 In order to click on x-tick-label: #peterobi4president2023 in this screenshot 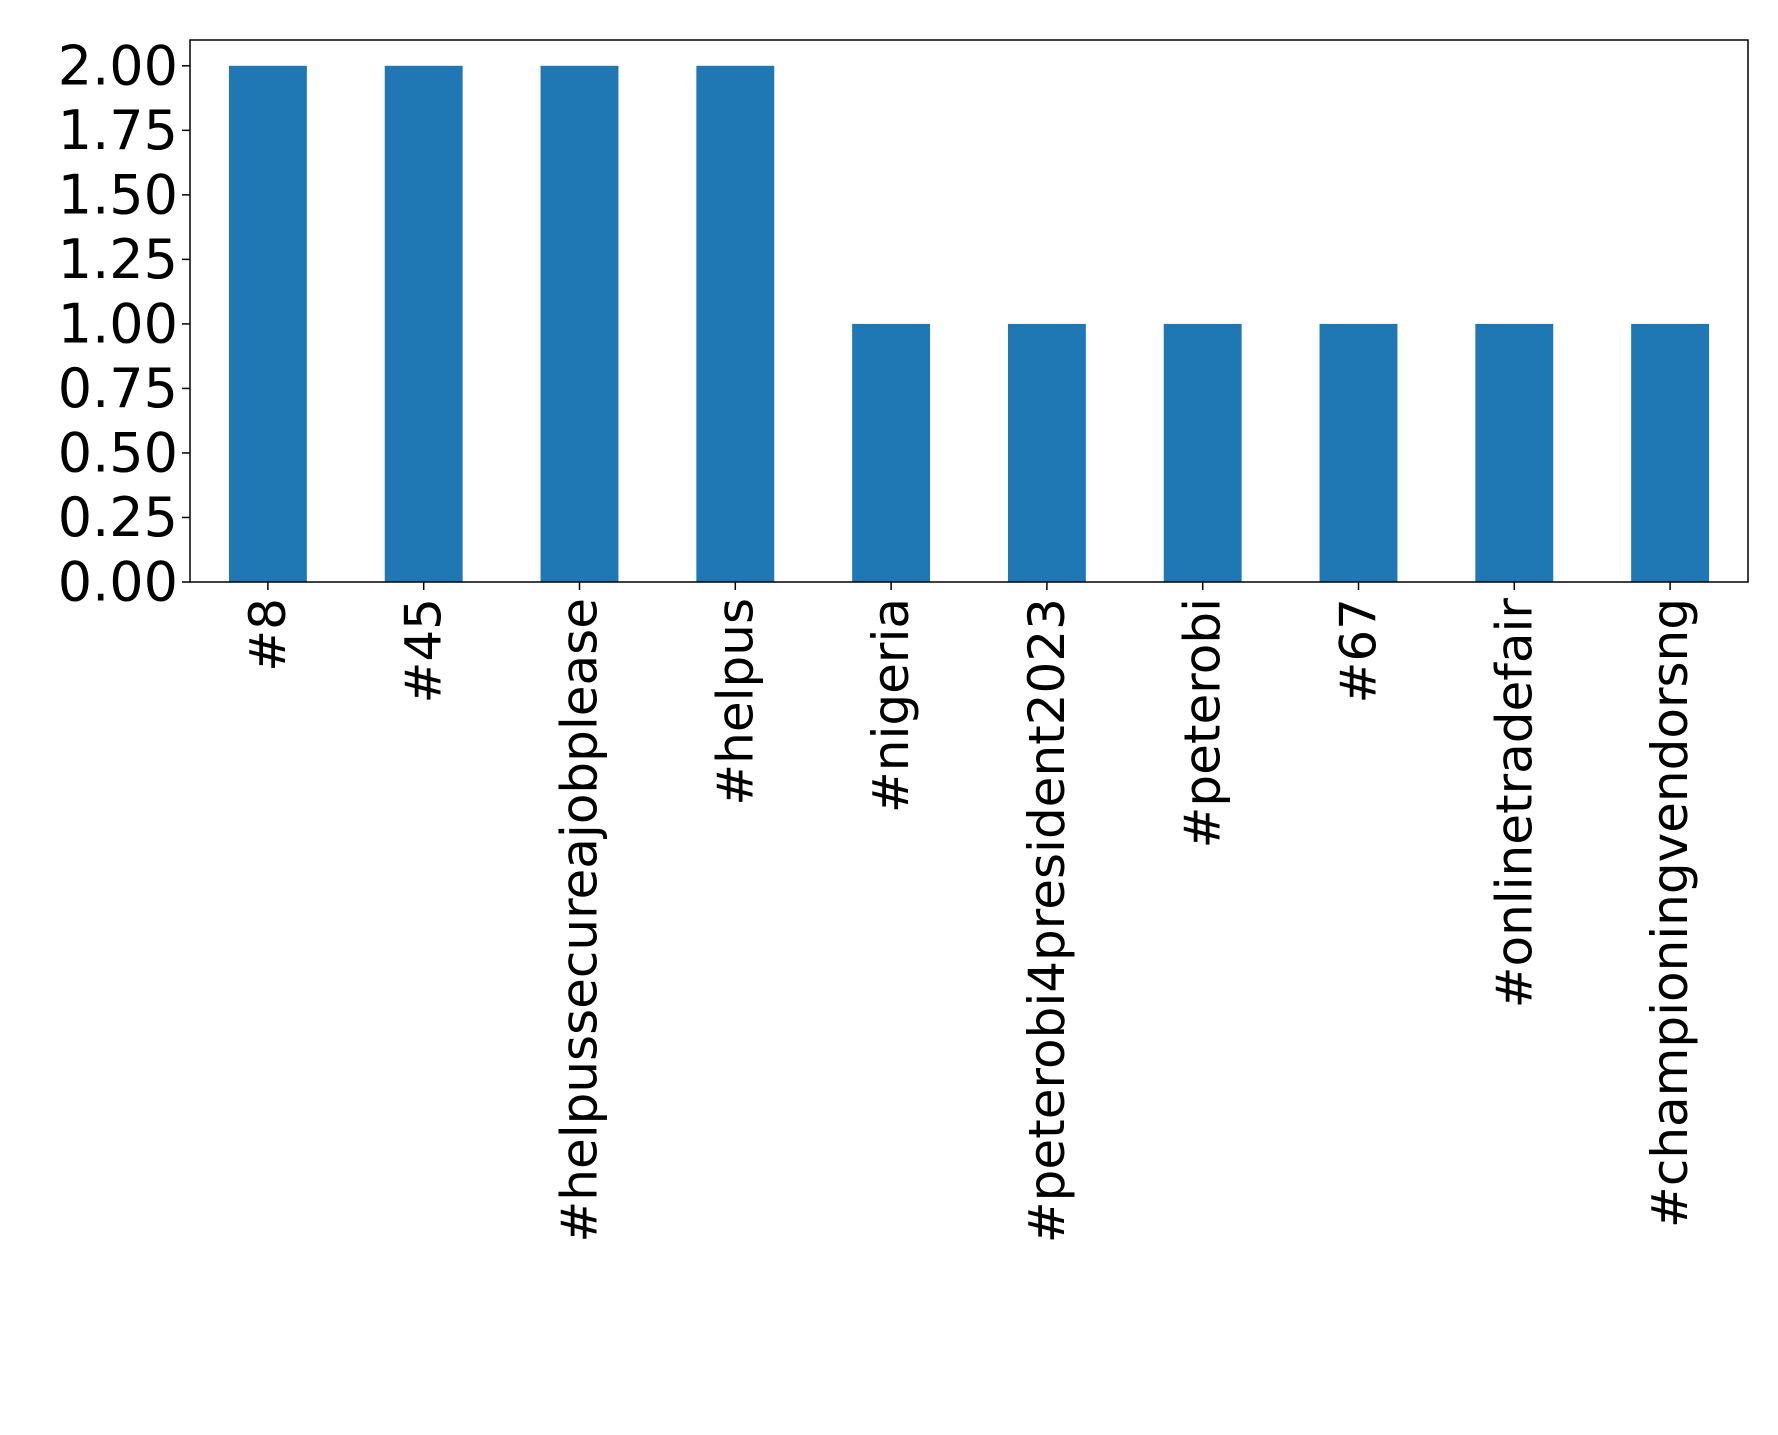, I will do `click(1047, 920)`.